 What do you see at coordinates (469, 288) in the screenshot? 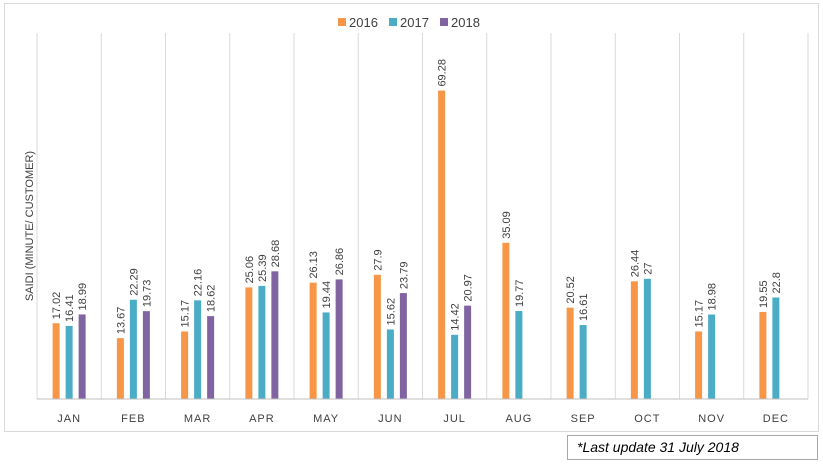
I see `data-label: 20.97` at bounding box center [469, 288].